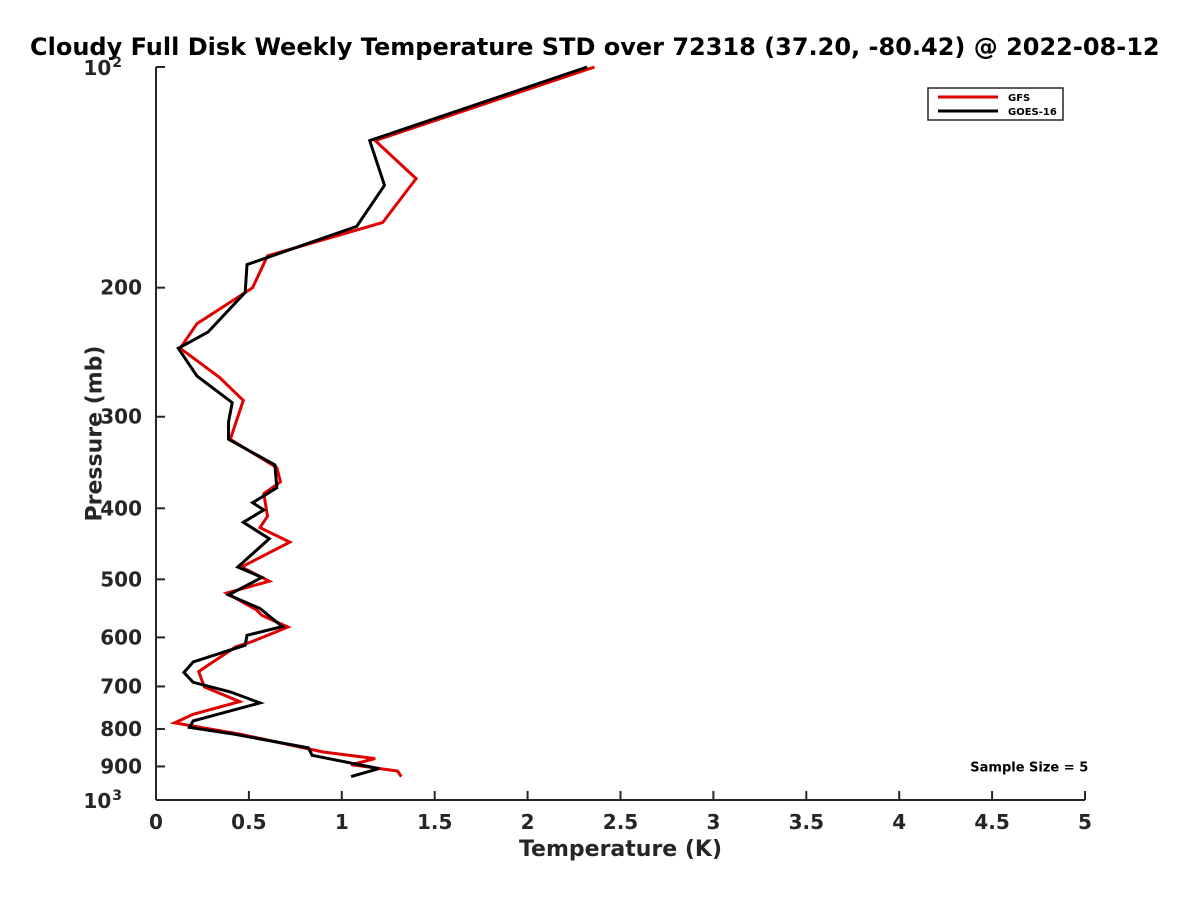 Image resolution: width=1200 pixels, height=900 pixels. What do you see at coordinates (434, 822) in the screenshot?
I see `x-tick-label: 1.5` at bounding box center [434, 822].